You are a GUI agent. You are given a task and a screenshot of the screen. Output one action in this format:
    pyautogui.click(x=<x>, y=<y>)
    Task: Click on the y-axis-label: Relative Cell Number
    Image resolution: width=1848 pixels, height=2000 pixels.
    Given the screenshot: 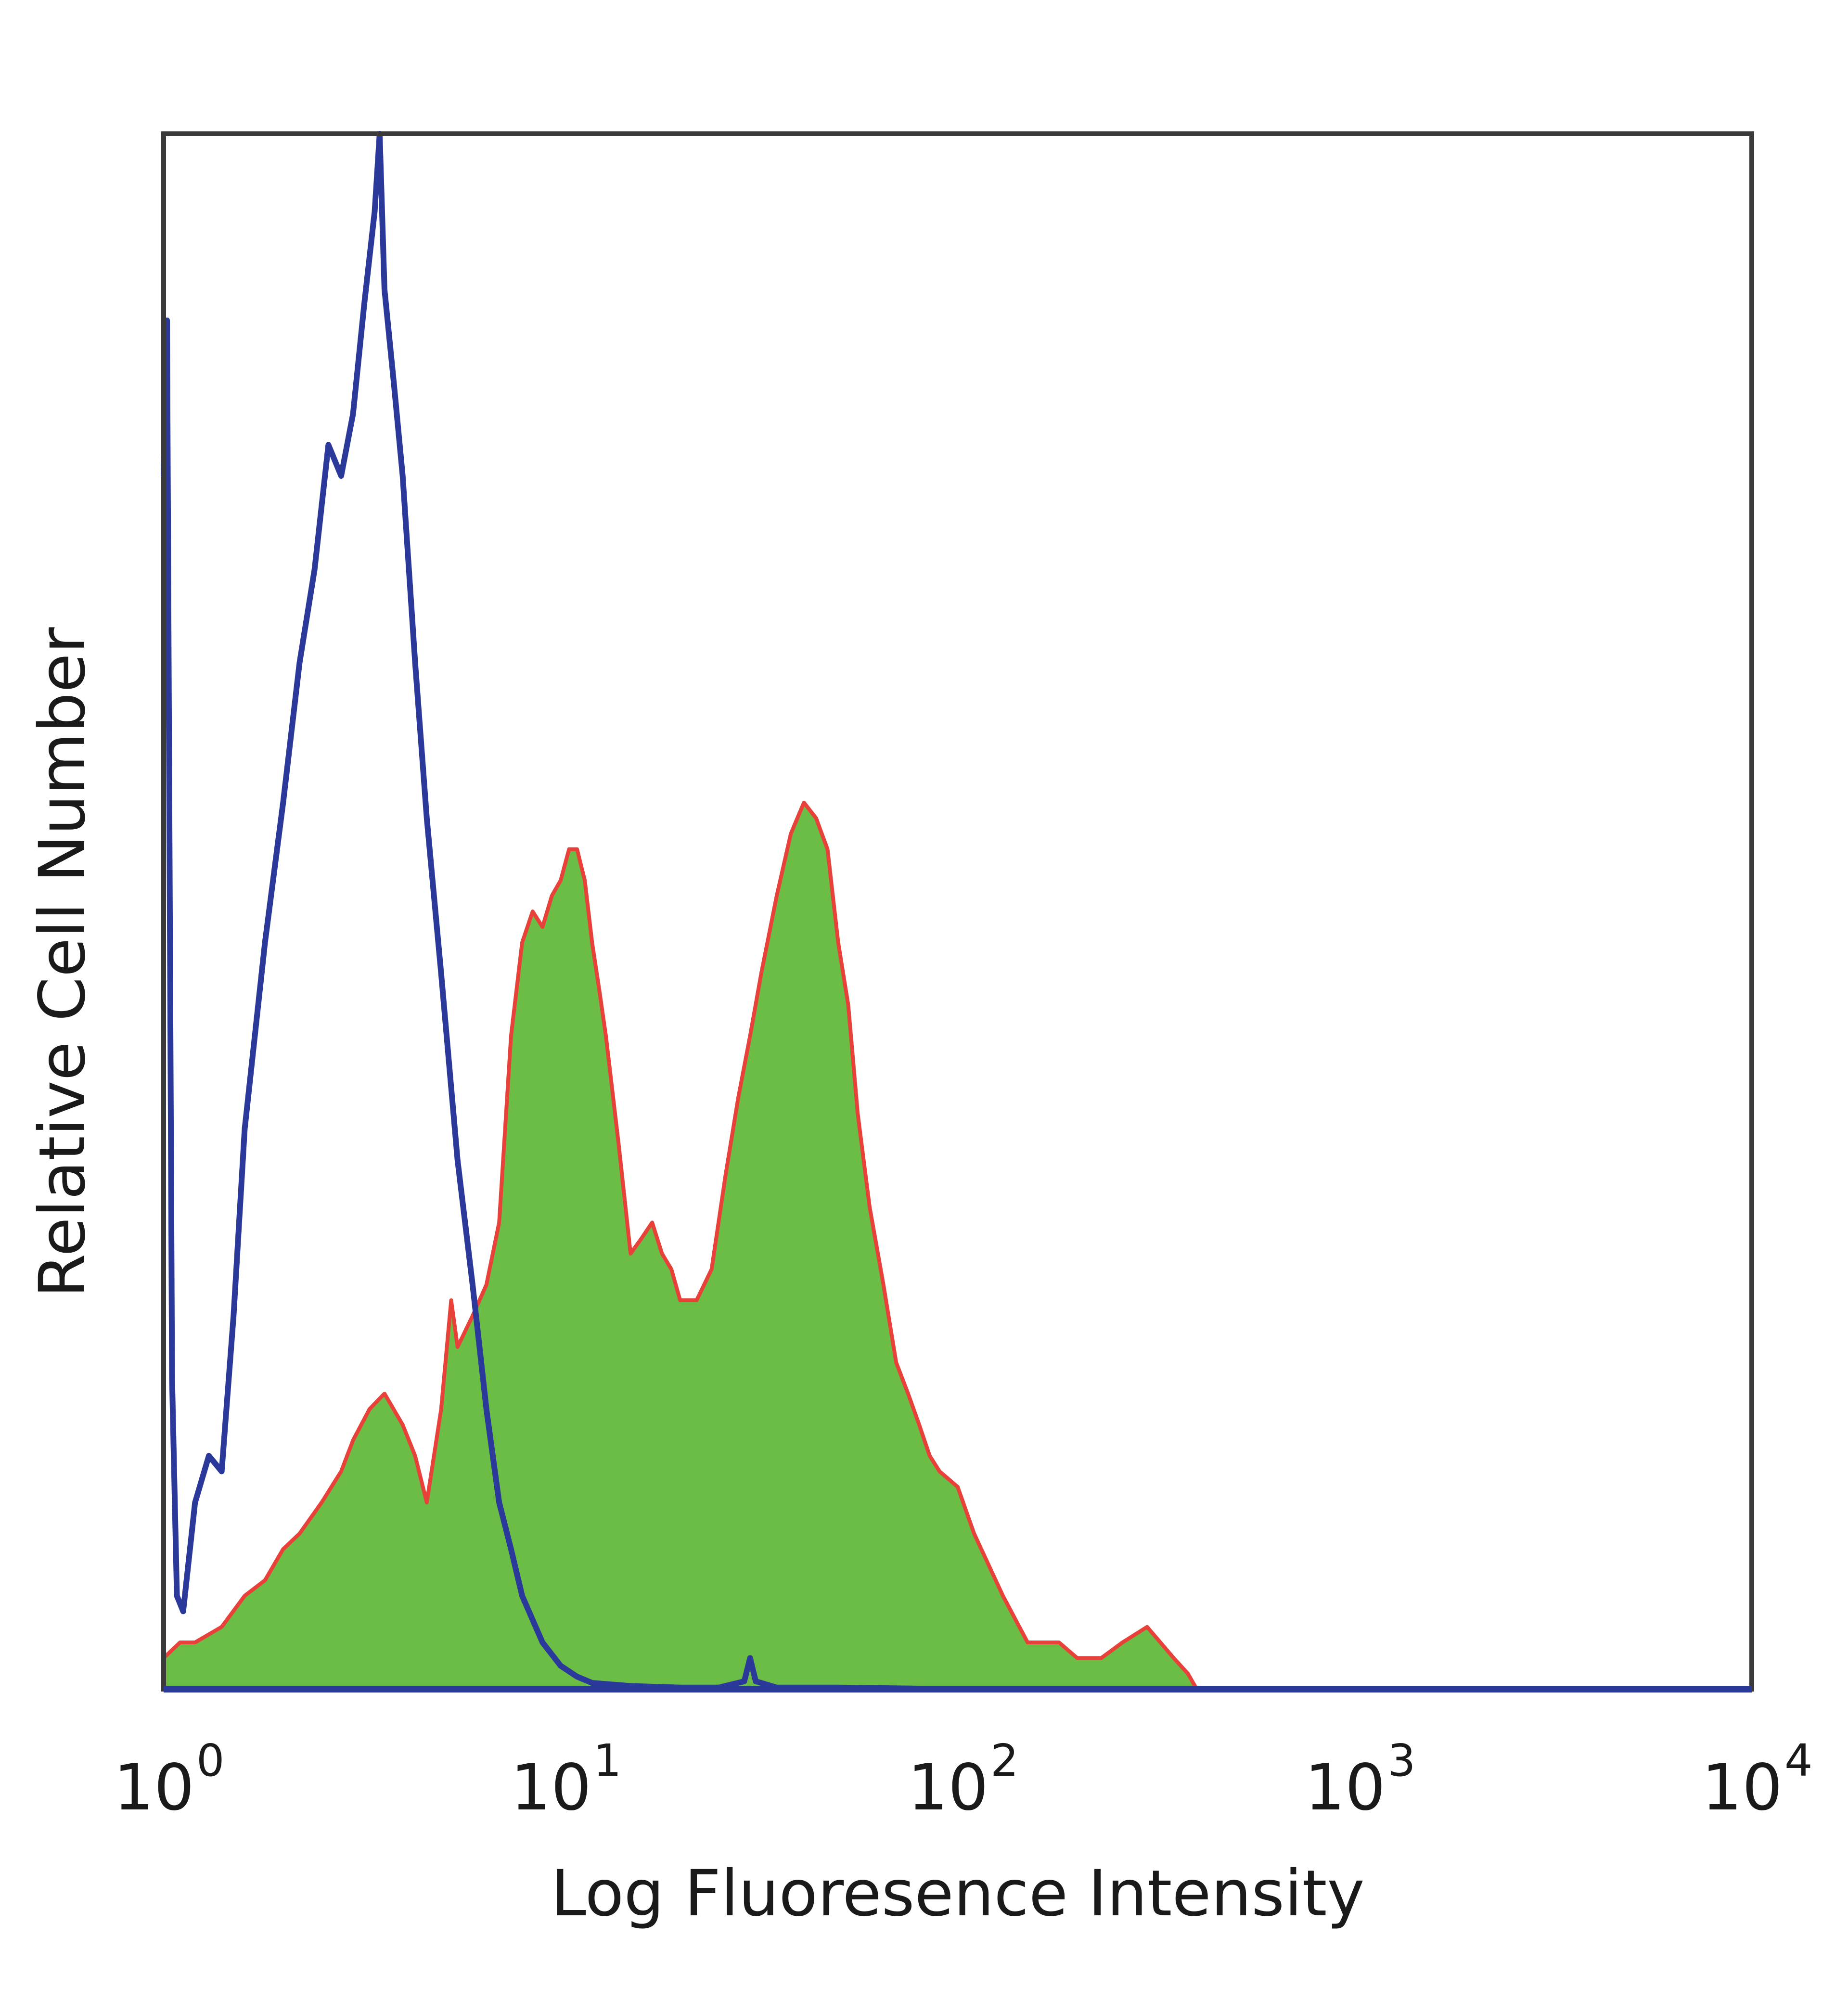 What is the action you would take?
    pyautogui.click(x=63, y=962)
    